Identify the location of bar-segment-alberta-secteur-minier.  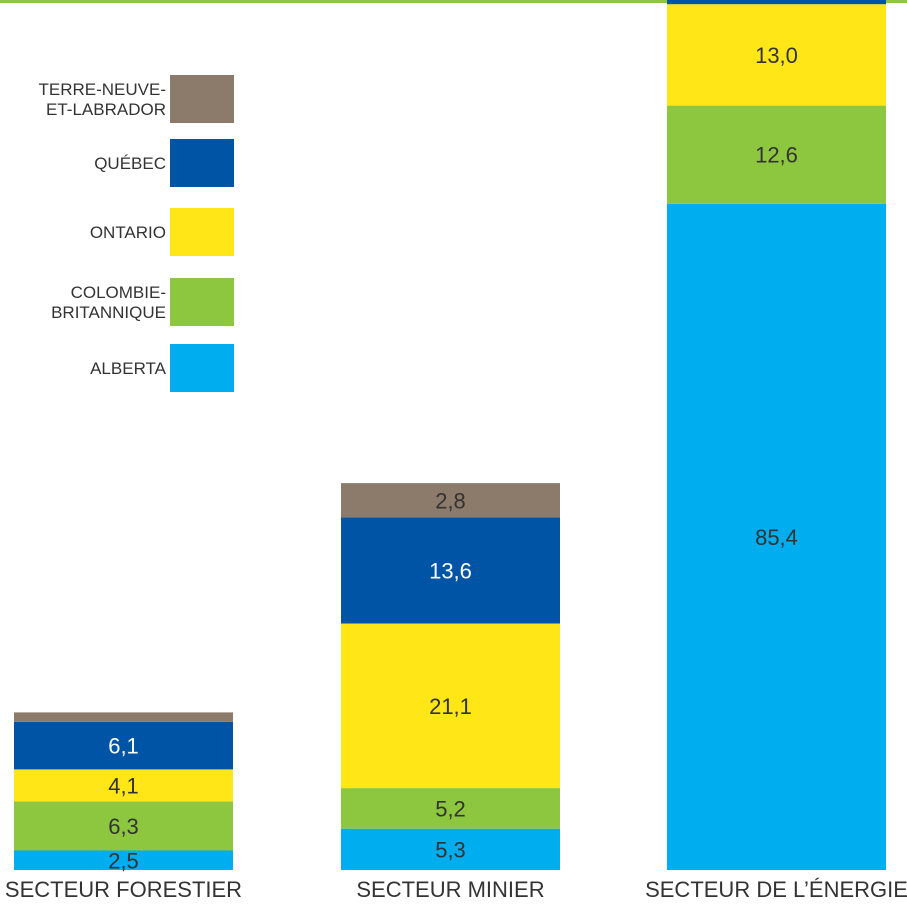
(450, 849).